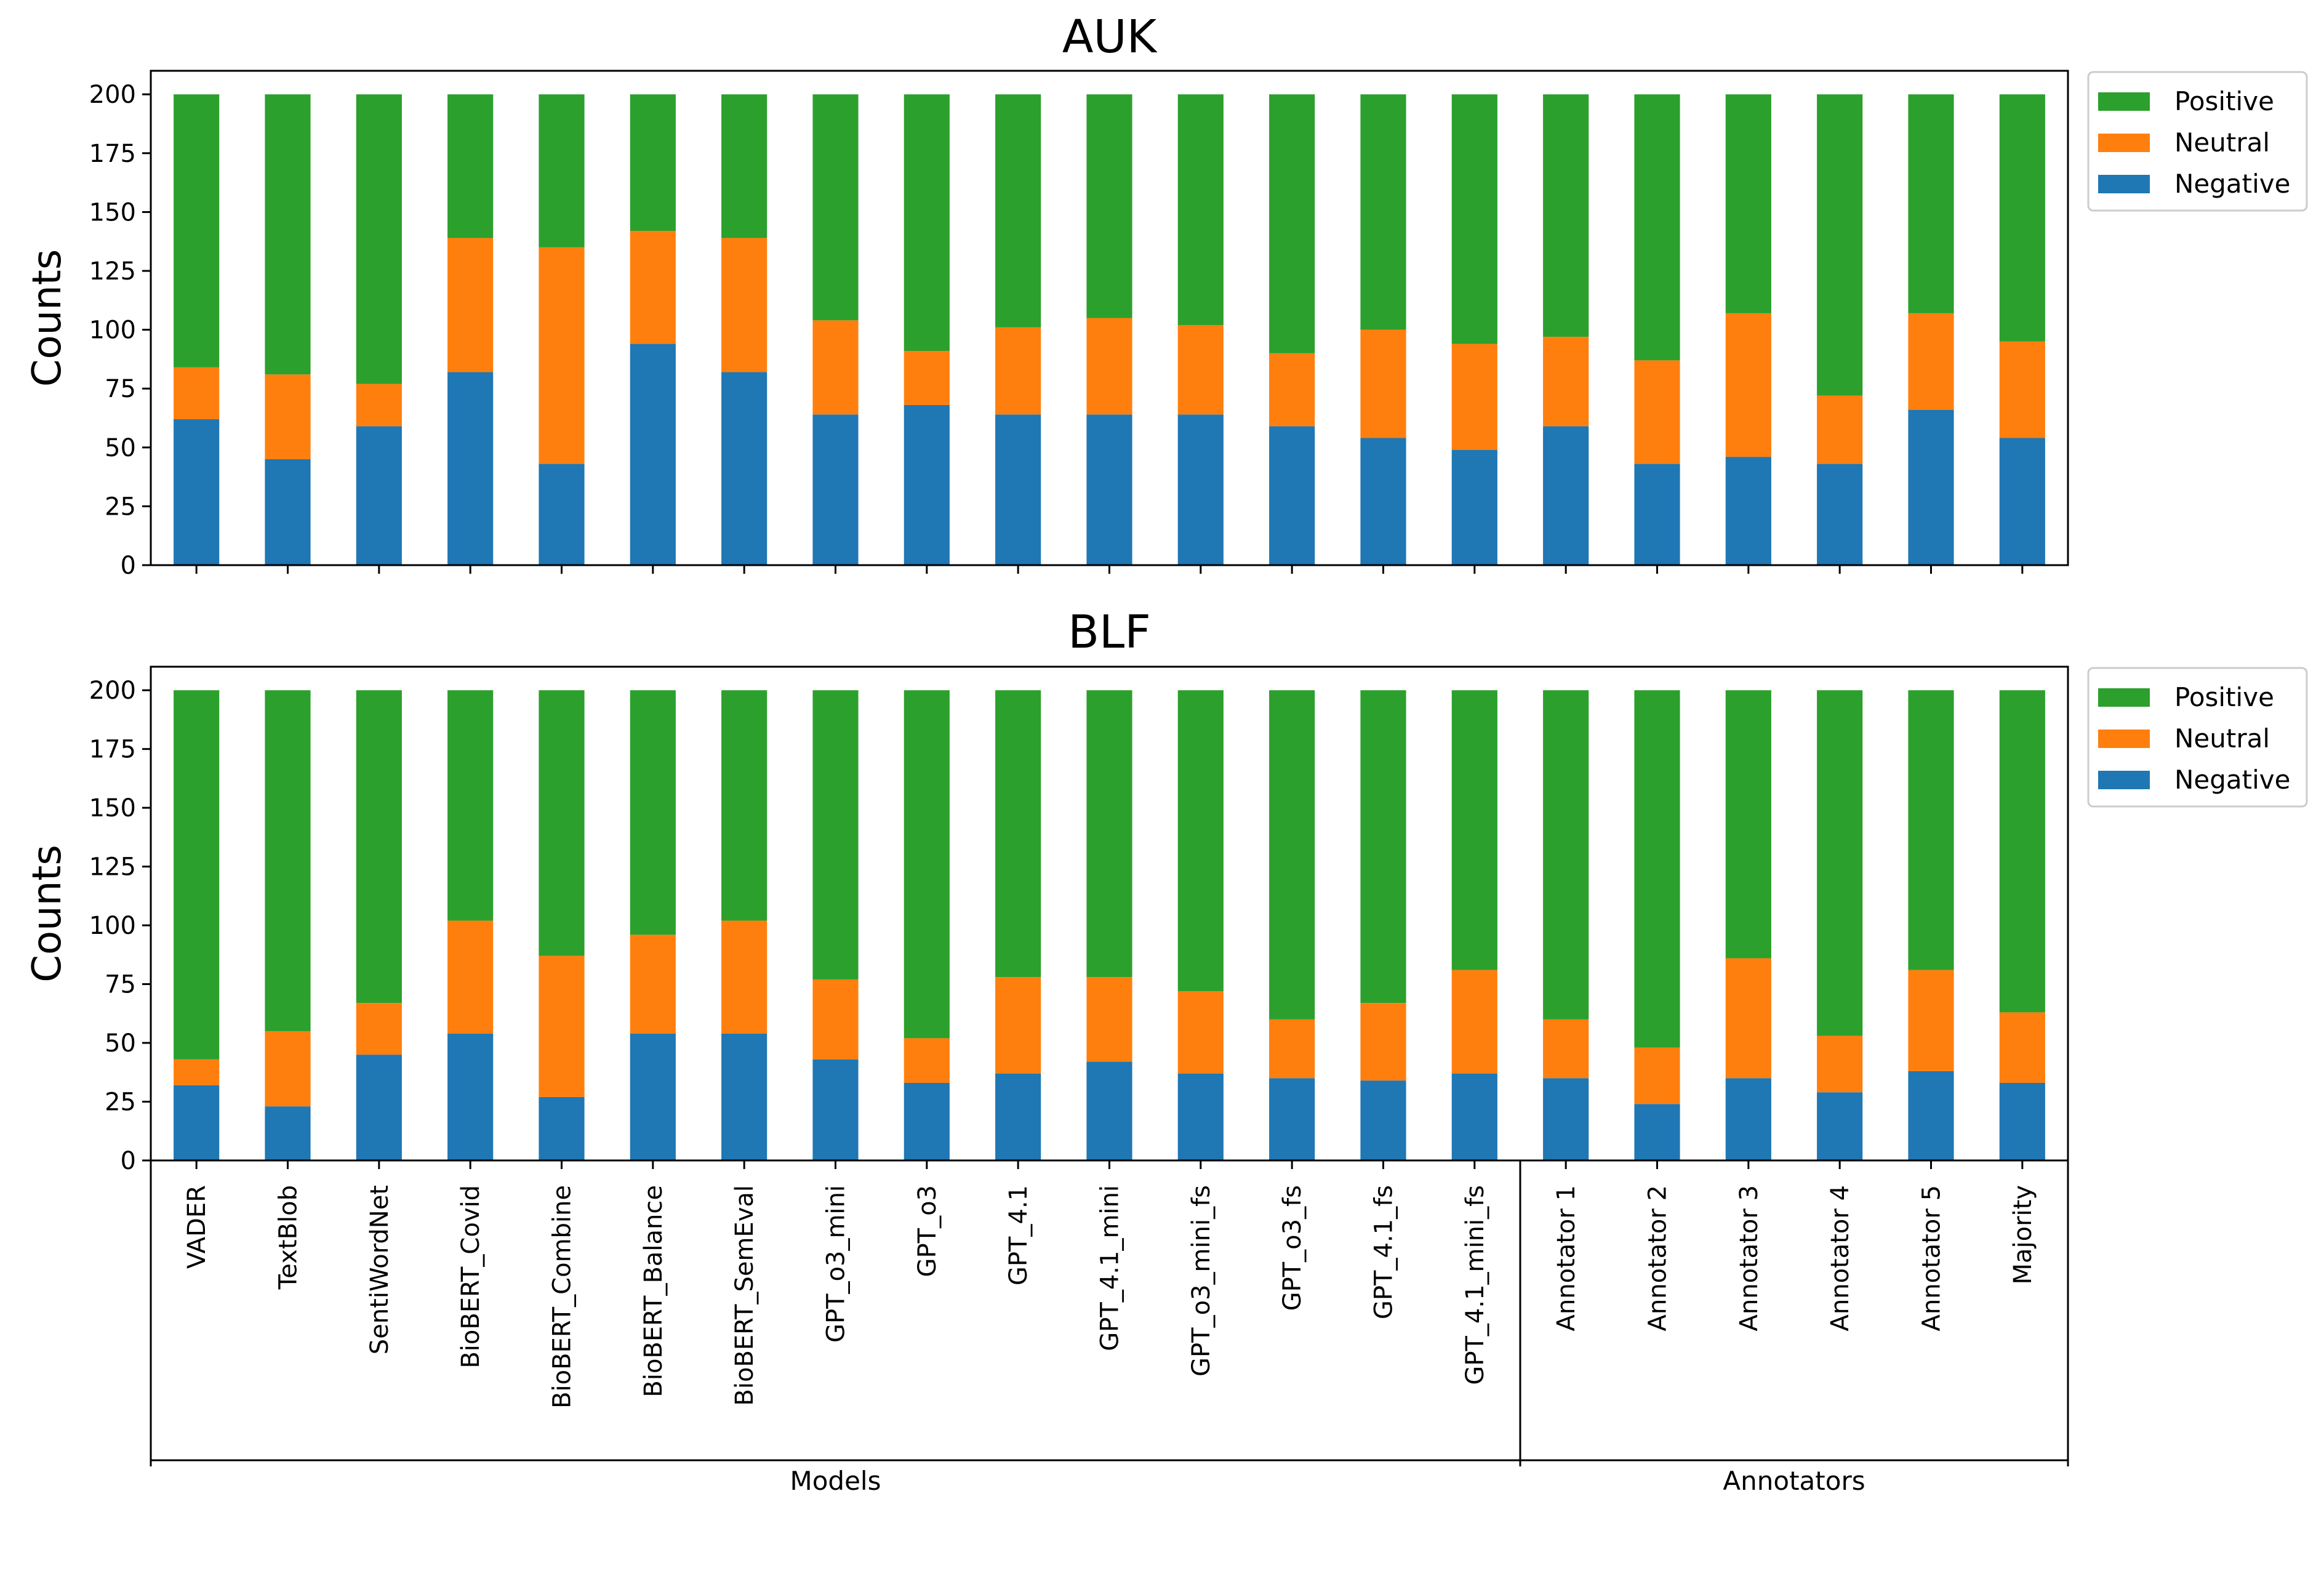  Describe the element at coordinates (1749, 1258) in the screenshot. I see `x-tick-label: Annotator 3` at that location.